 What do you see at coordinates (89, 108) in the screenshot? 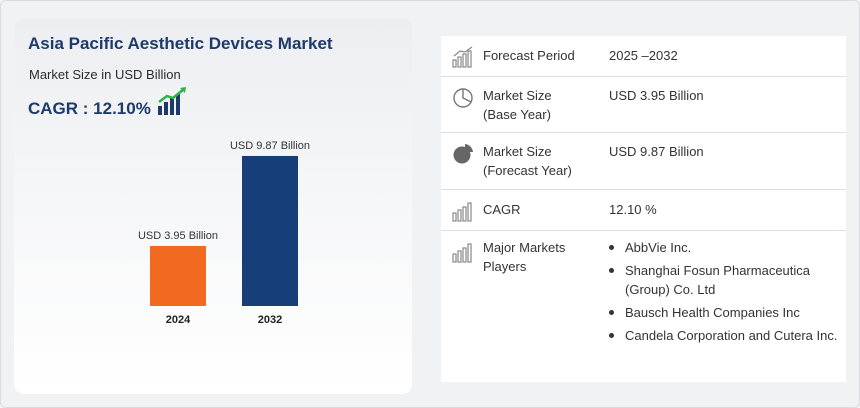
I see `cagr-label: CAGR : 12.10%` at bounding box center [89, 108].